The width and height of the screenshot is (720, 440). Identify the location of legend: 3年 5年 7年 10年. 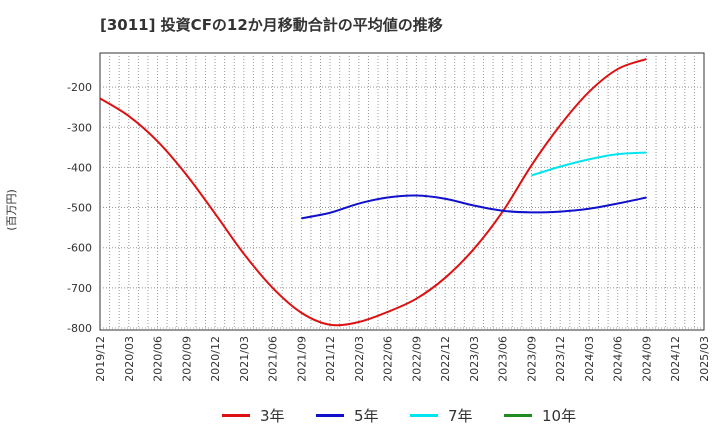
(360, 415).